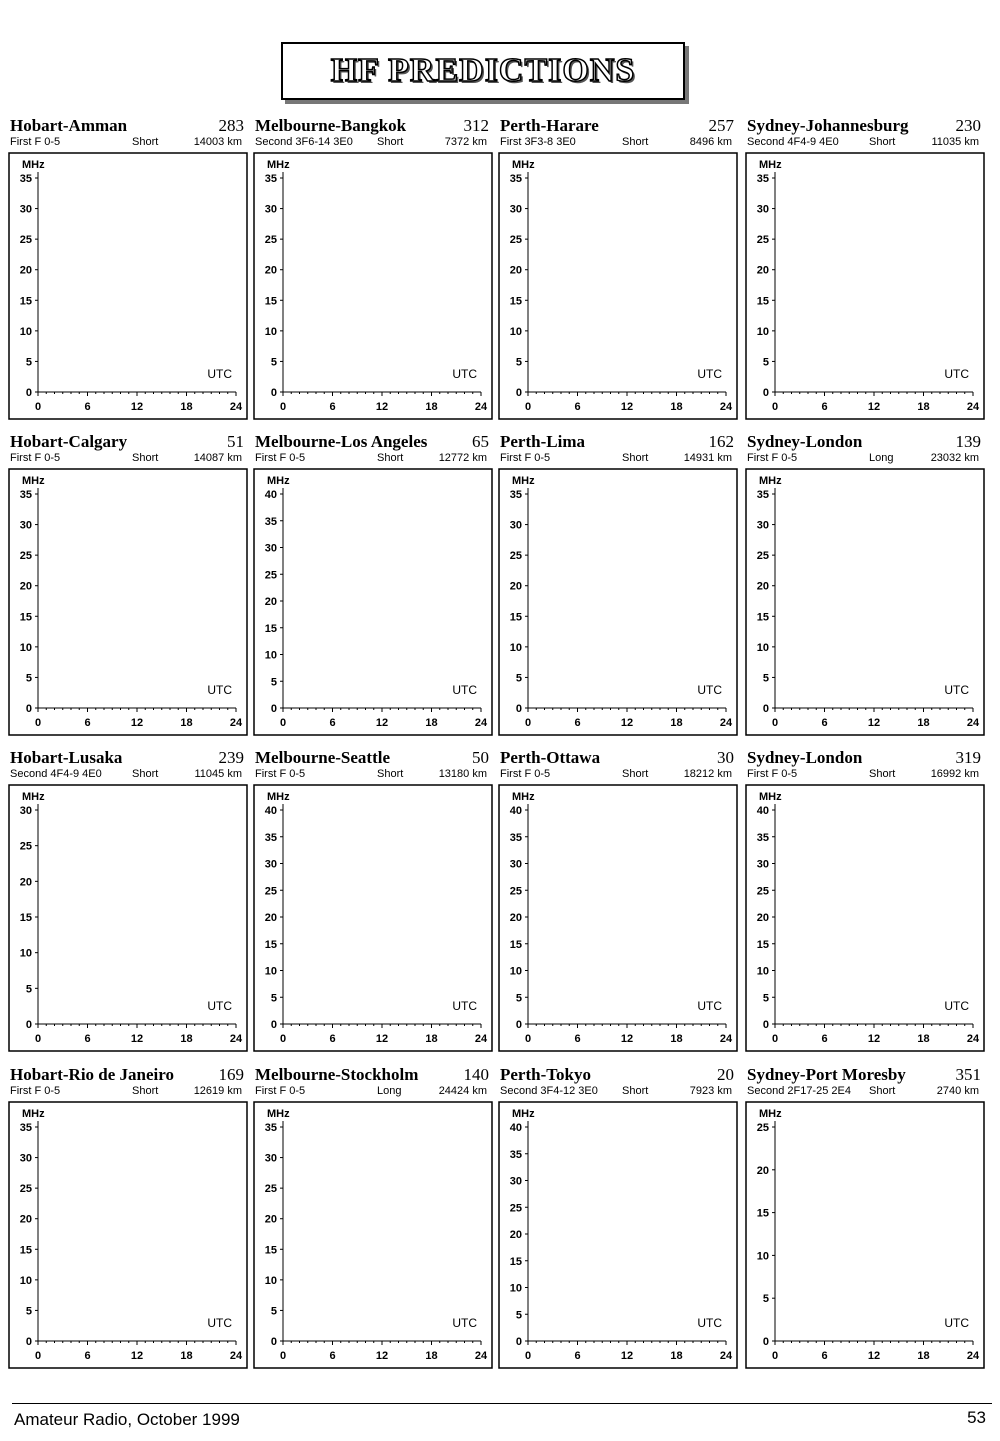 The width and height of the screenshot is (1000, 1441). What do you see at coordinates (69, 441) in the screenshot?
I see `chart-title: Hobart-Calgary` at bounding box center [69, 441].